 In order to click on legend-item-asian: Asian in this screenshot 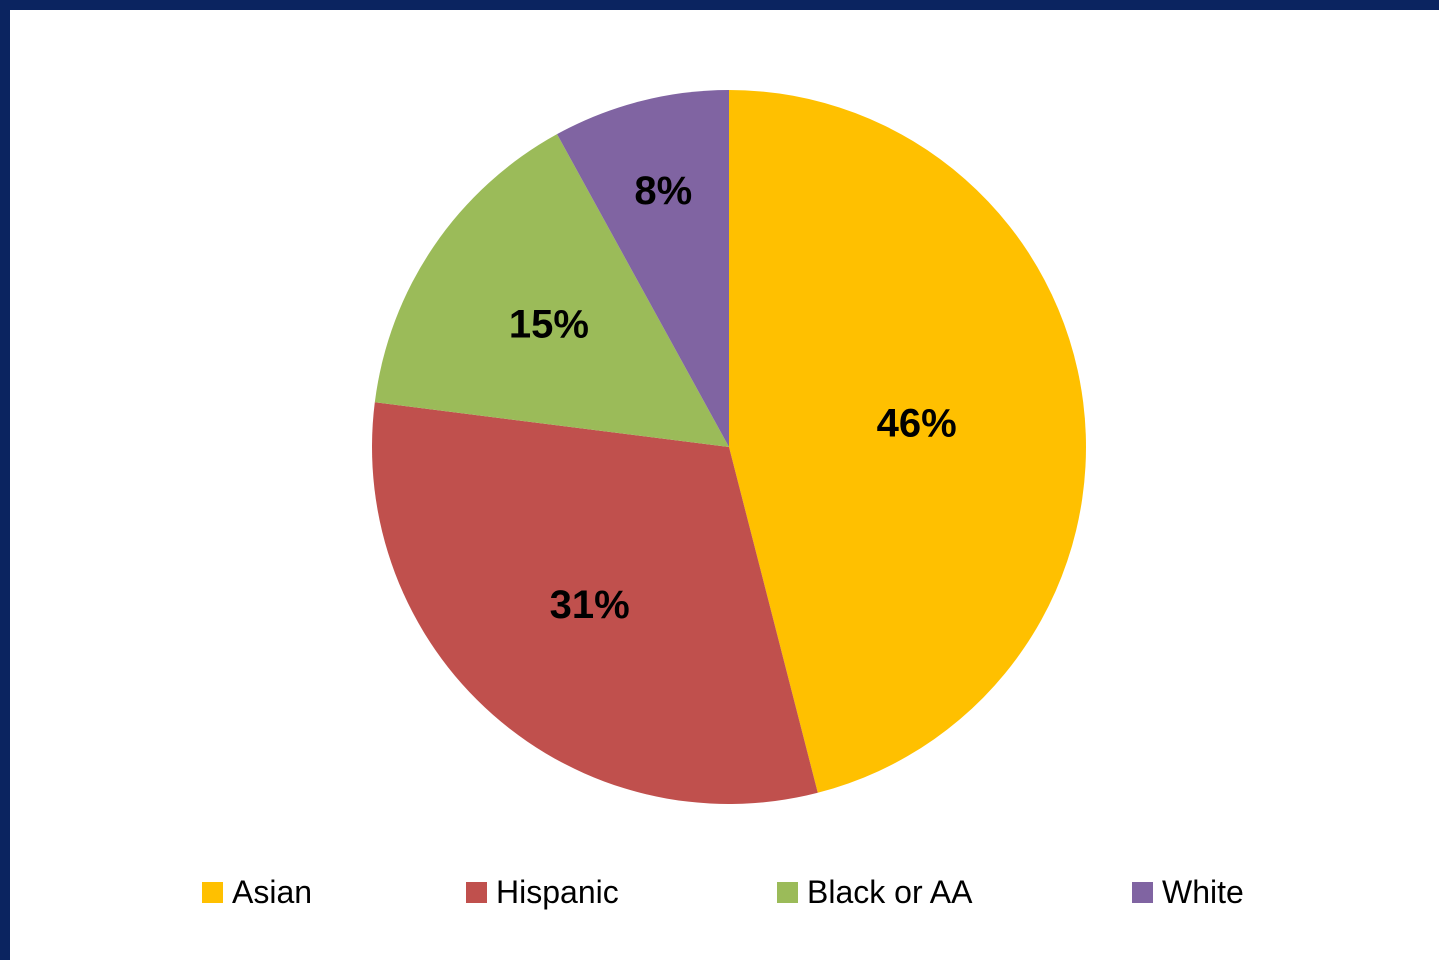, I will do `click(257, 892)`.